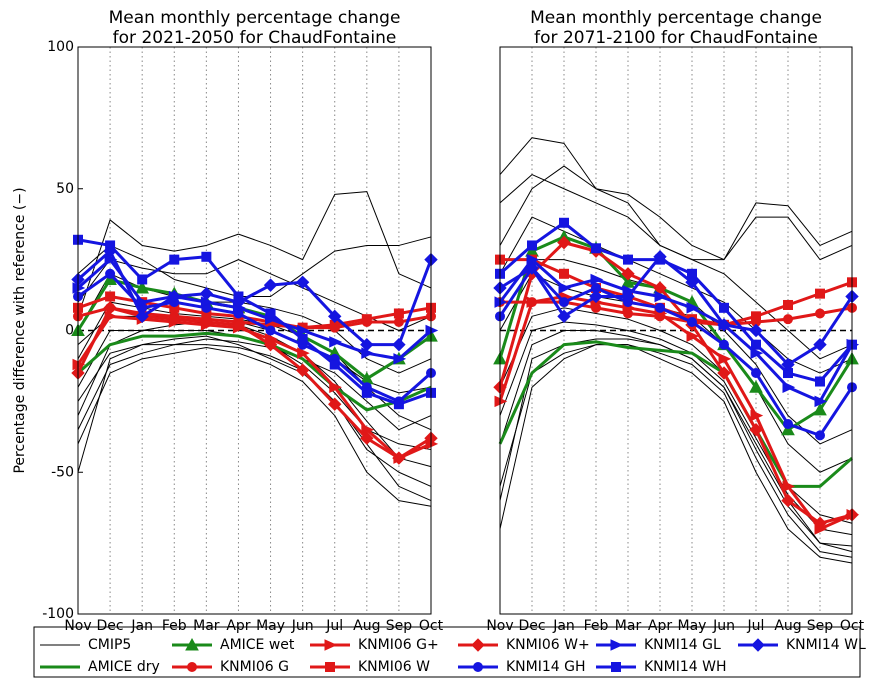  What do you see at coordinates (65, 189) in the screenshot?
I see `y-tick-label: 50` at bounding box center [65, 189].